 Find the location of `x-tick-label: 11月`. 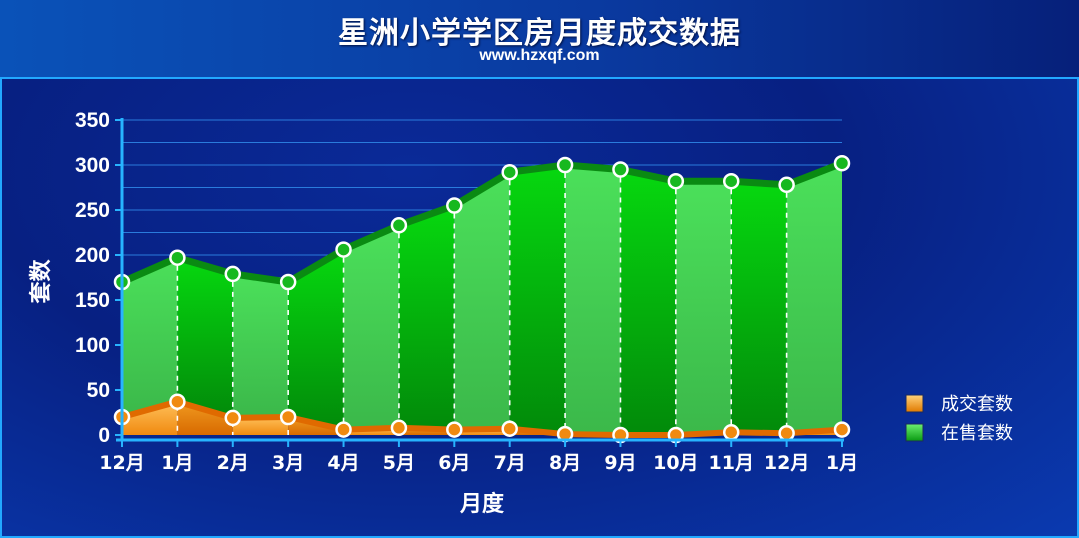

x-tick-label: 11月 is located at coordinates (731, 463).